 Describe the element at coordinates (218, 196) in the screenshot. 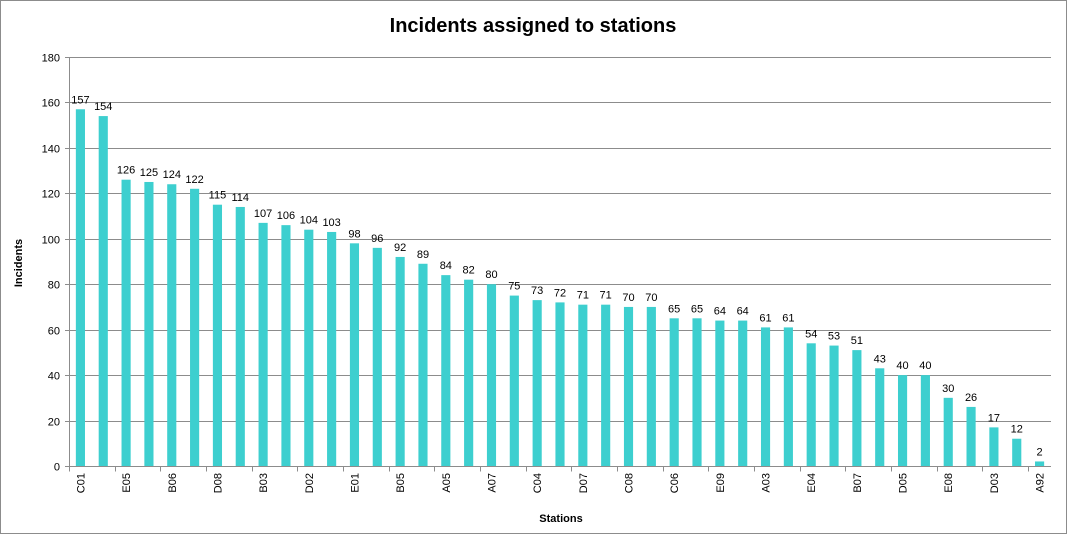

I see `data-label: 115` at that location.